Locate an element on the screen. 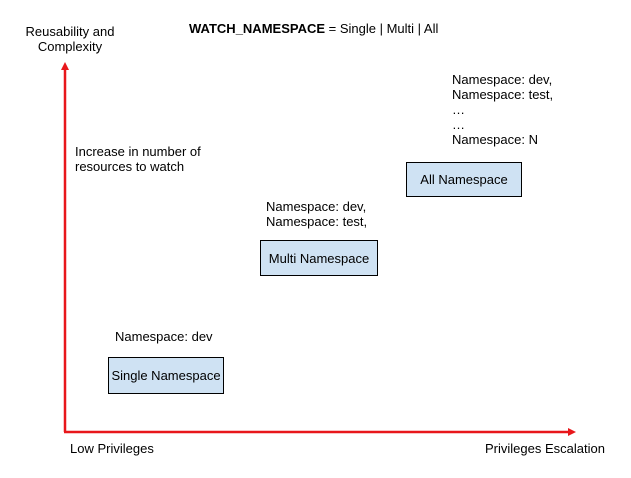  single-namespace-label: Single Namespace is located at coordinates (166, 375).